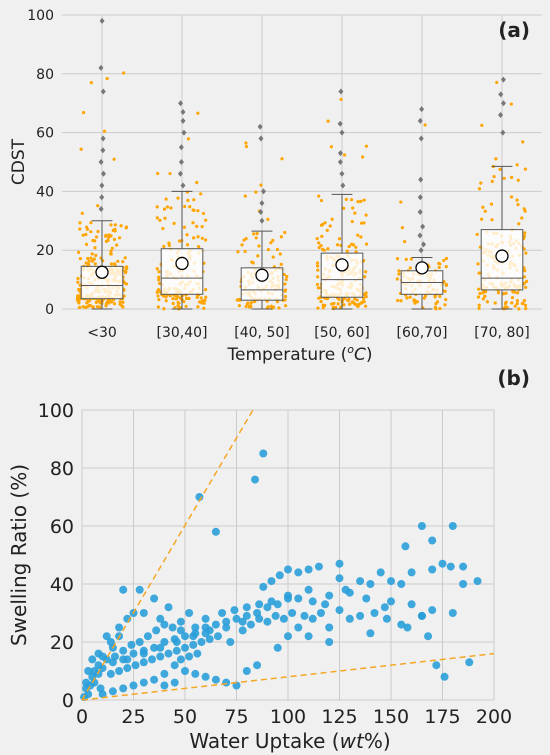 The image size is (550, 755). Describe the element at coordinates (289, 741) in the screenshot. I see `panel-b-x-axis-label: Water Uptake (wt%)` at that location.